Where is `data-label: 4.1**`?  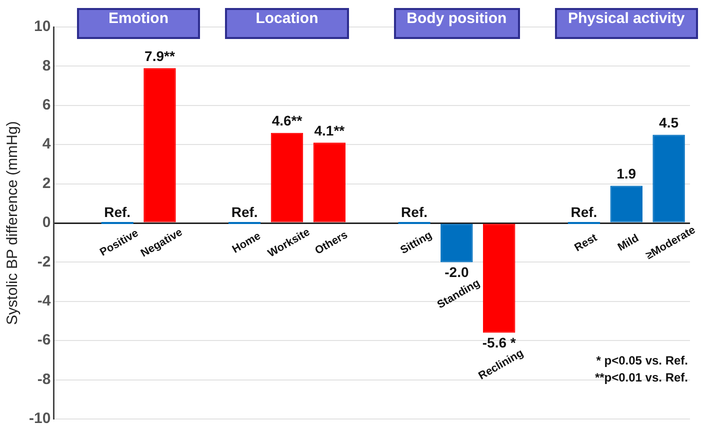
data-label: 4.1** is located at coordinates (330, 130).